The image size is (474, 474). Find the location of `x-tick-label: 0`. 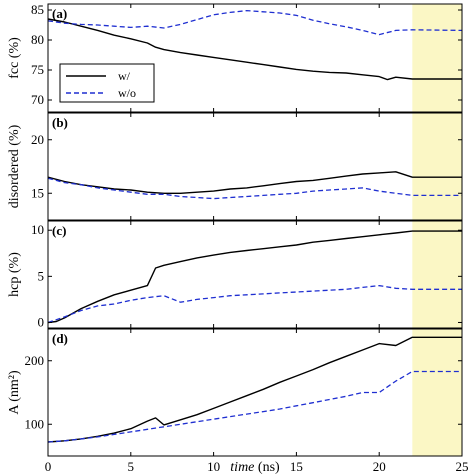

x-tick-label: 0 is located at coordinates (48, 466).